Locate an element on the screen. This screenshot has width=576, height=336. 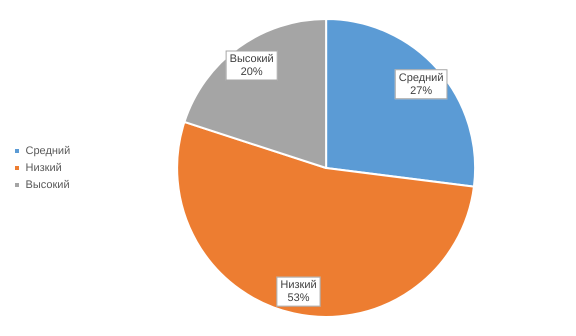
legend-label: Низкий is located at coordinates (44, 168).